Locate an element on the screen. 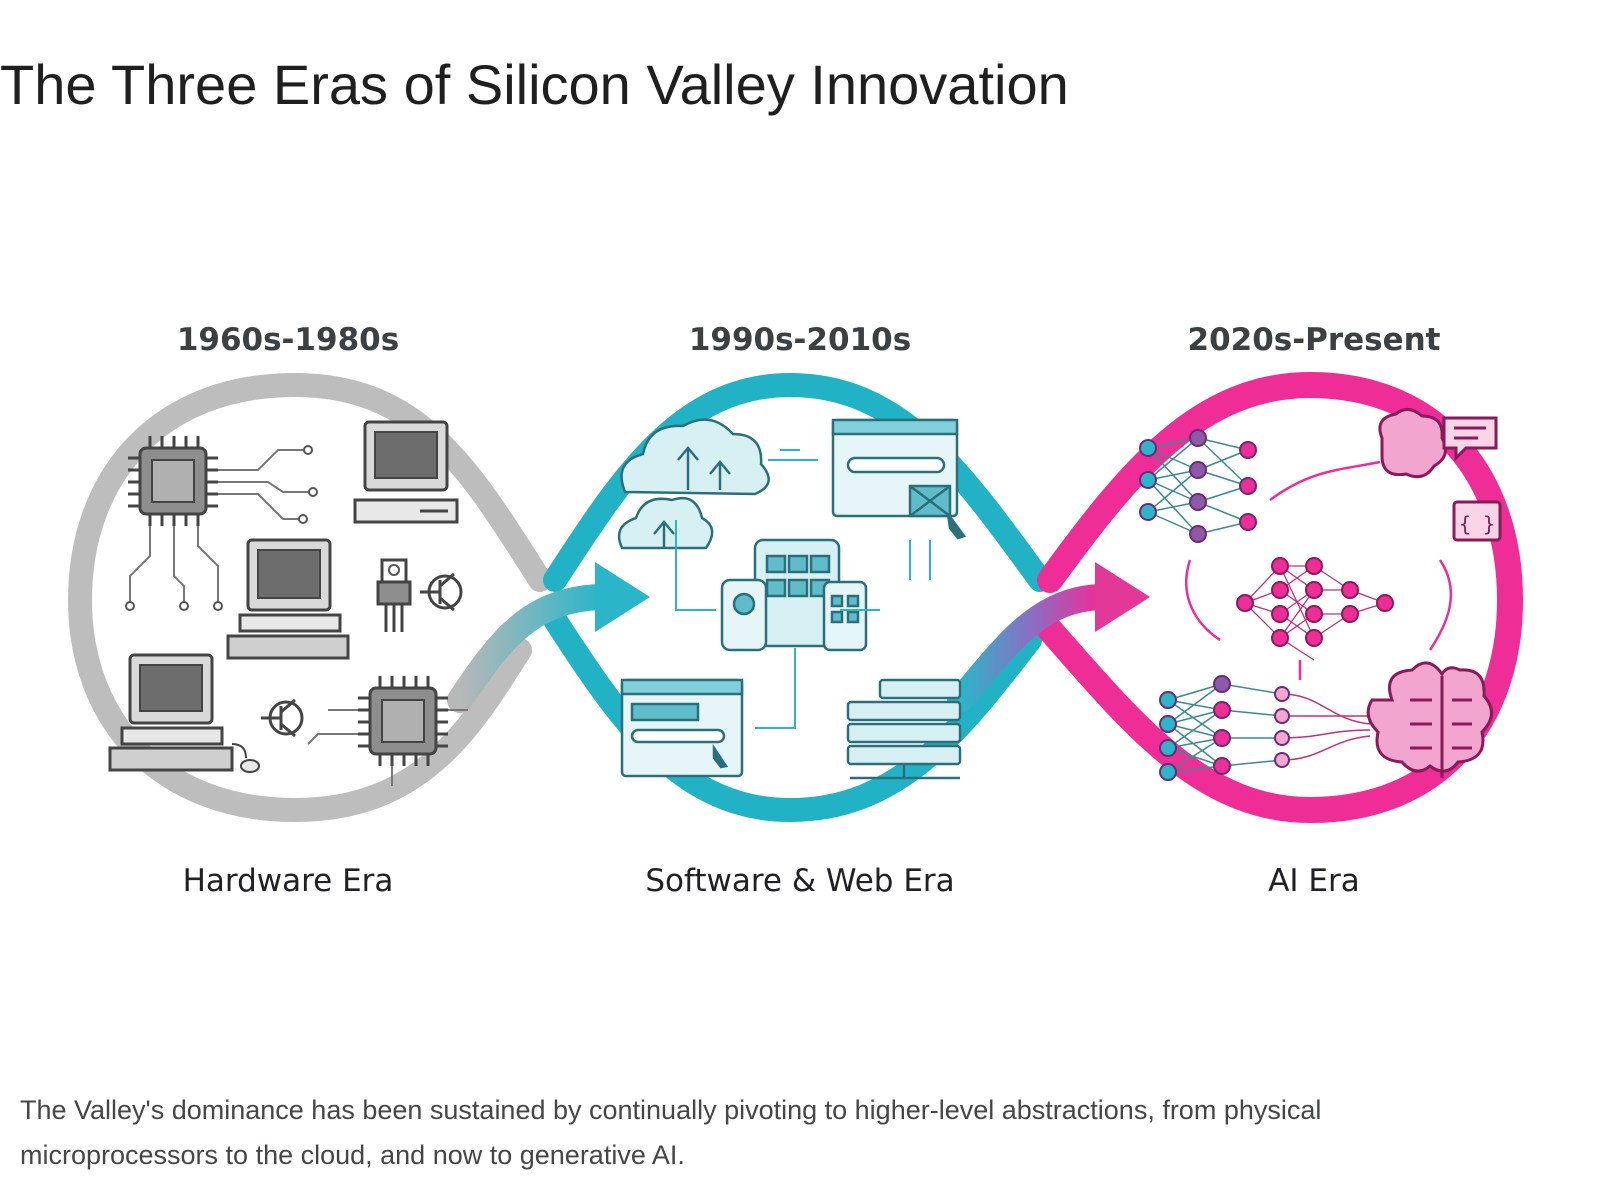 The width and height of the screenshot is (1600, 1200). software-loop-bottom is located at coordinates (792, 715).